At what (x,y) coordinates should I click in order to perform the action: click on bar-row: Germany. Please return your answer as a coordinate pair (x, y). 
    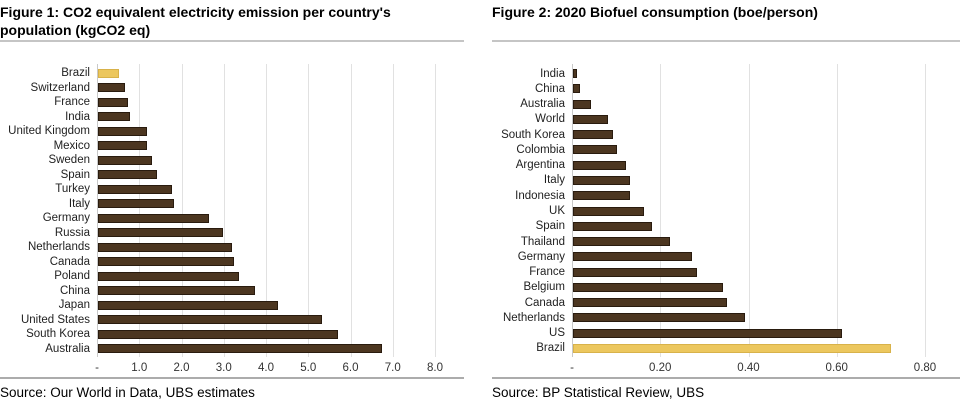
    Looking at the image, I should click on (232, 218).